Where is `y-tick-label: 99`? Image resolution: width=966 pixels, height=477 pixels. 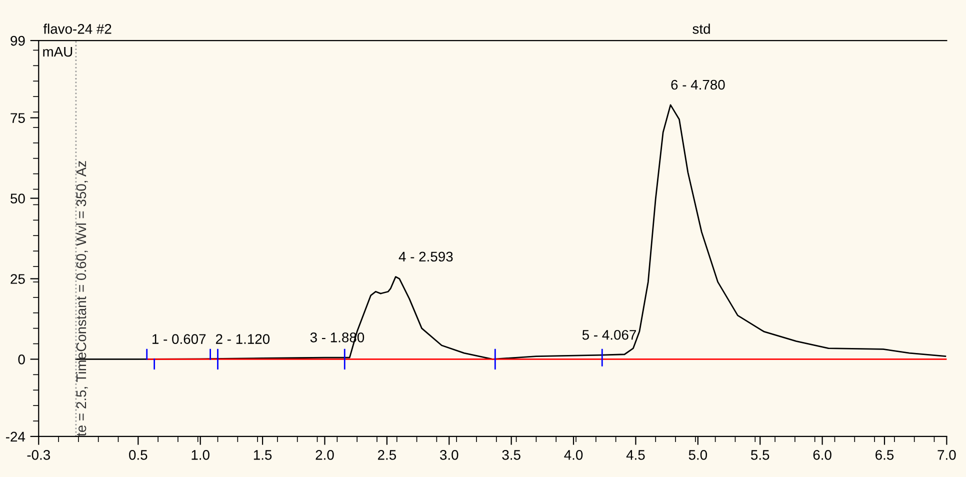
y-tick-label: 99 is located at coordinates (17, 41).